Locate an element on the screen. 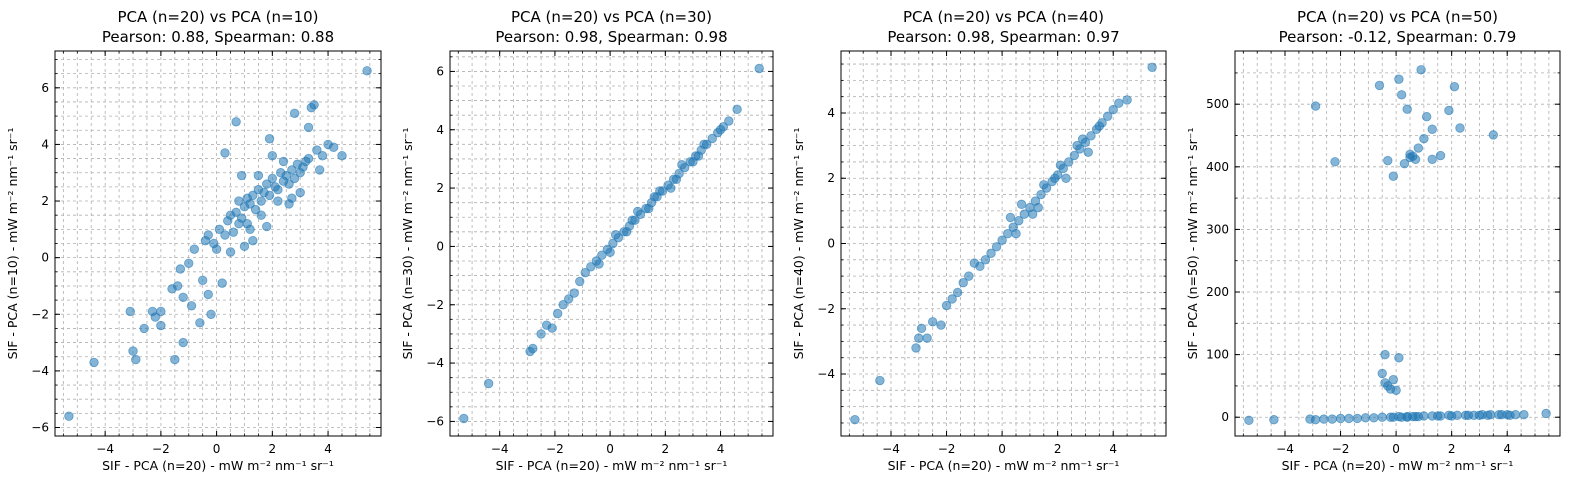 The height and width of the screenshot is (489, 1591). y-tick-label: 200 is located at coordinates (1217, 292).